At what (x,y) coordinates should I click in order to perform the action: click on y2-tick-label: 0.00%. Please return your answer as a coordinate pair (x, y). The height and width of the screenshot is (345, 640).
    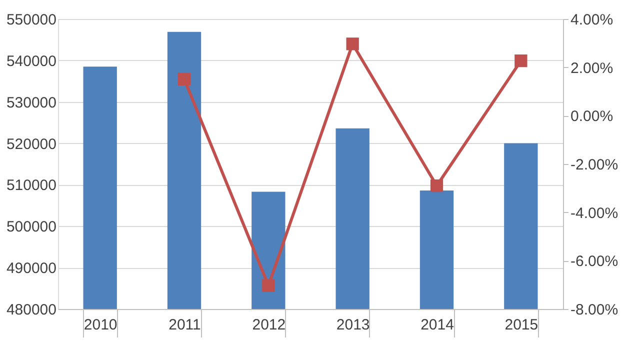
    Looking at the image, I should click on (592, 117).